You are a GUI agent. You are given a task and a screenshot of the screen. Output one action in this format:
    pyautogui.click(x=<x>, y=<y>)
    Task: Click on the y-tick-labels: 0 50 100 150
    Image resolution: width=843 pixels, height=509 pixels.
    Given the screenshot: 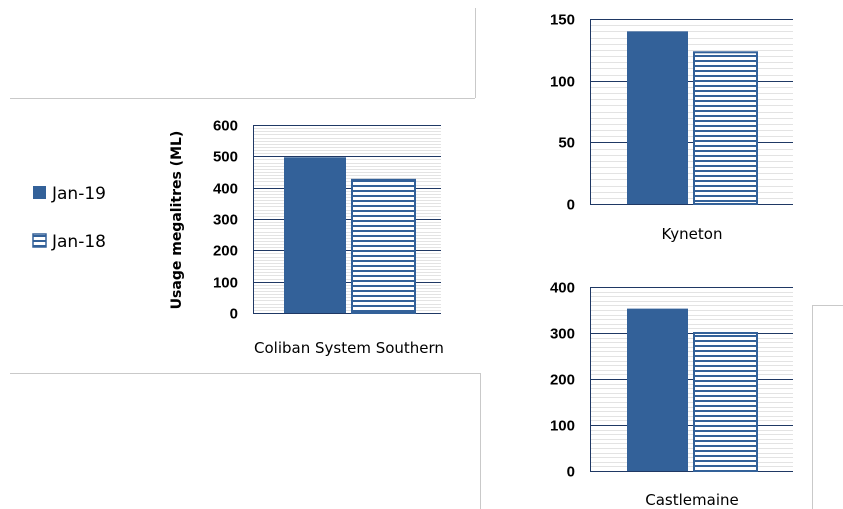 What is the action you would take?
    pyautogui.click(x=562, y=113)
    